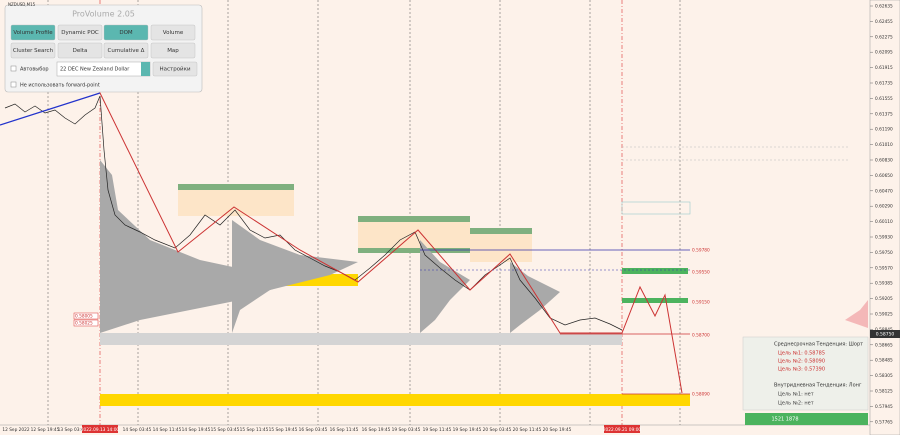 The width and height of the screenshot is (900, 435). What do you see at coordinates (701, 395) in the screenshot?
I see `level-label: 0.58090` at bounding box center [701, 395].